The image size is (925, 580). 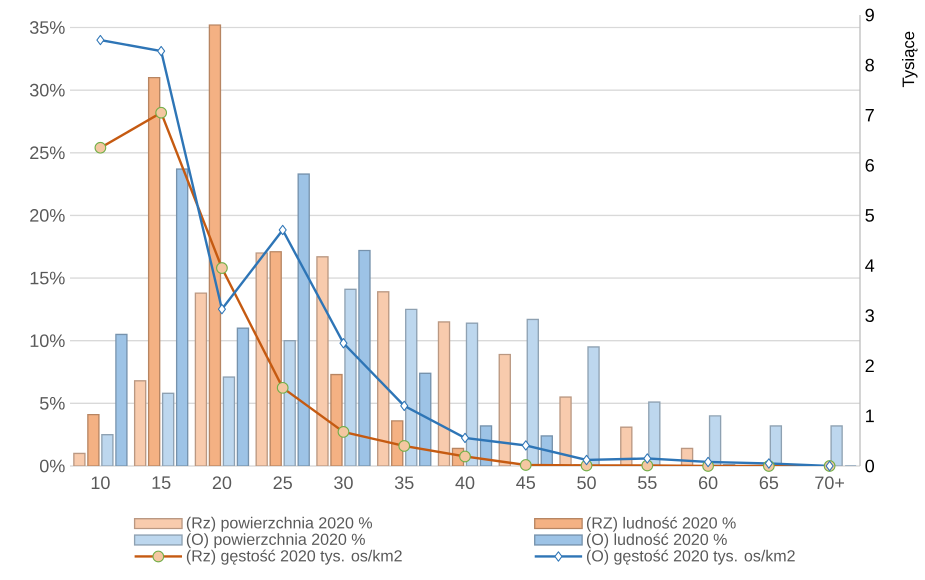 What do you see at coordinates (161, 482) in the screenshot?
I see `x-tick-label: 15` at bounding box center [161, 482].